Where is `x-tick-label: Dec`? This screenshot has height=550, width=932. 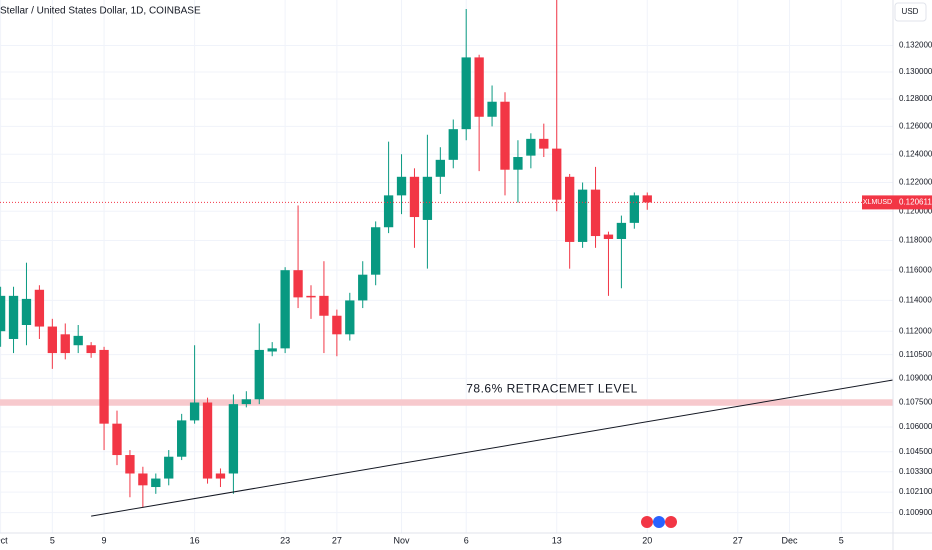 x-tick-label: Dec is located at coordinates (790, 540).